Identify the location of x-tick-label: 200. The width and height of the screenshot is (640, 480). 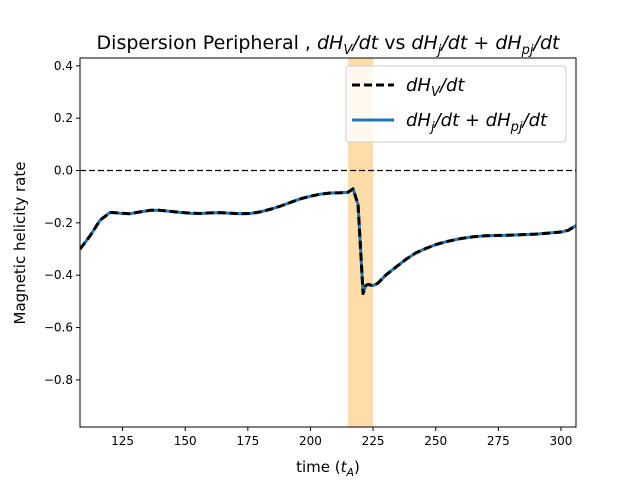
(310, 441).